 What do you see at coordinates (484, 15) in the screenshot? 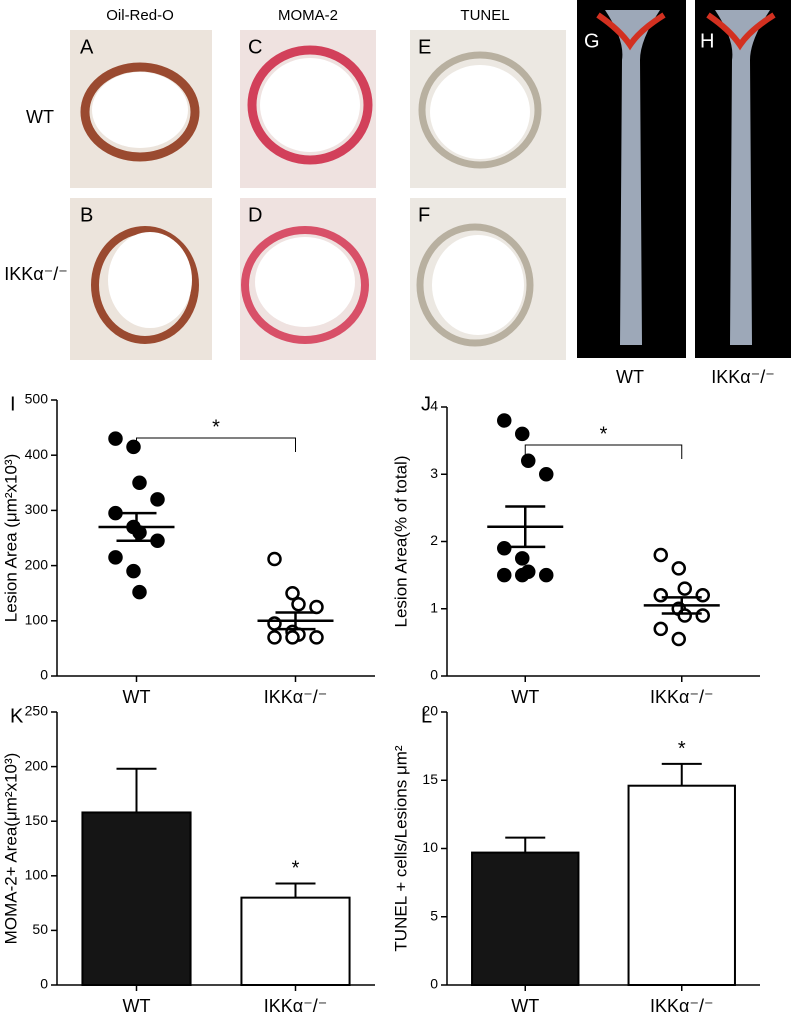
I see `column-header: TUNEL` at bounding box center [484, 15].